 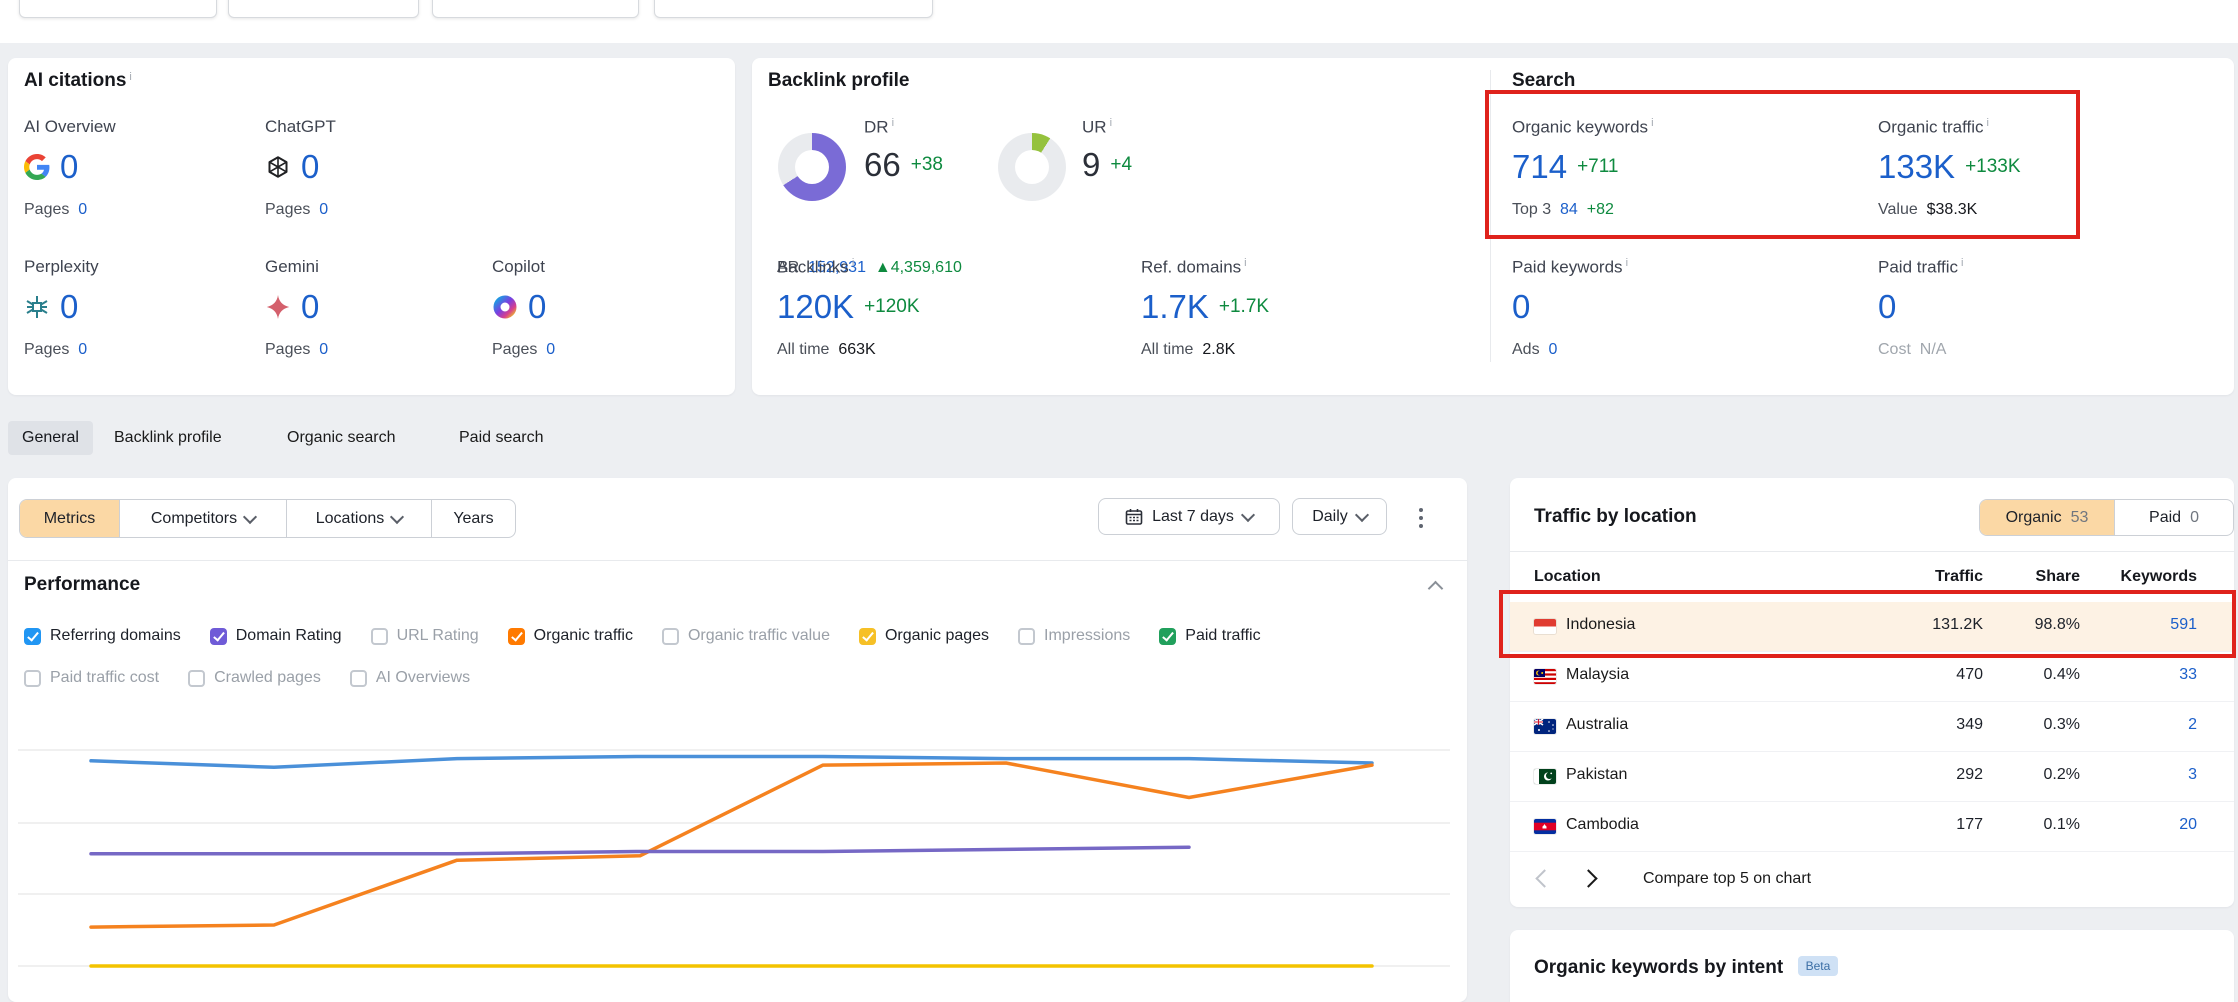 What do you see at coordinates (1918, 267) in the screenshot?
I see `stat-label: Paid traffic` at bounding box center [1918, 267].